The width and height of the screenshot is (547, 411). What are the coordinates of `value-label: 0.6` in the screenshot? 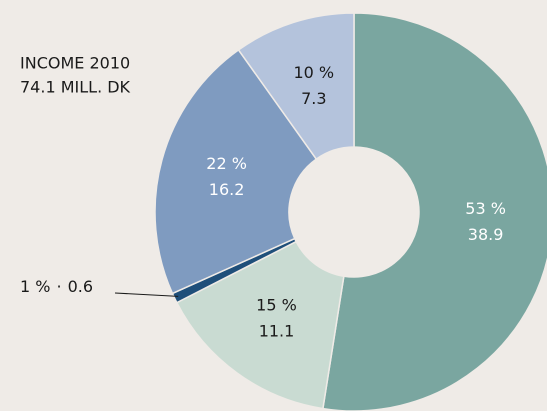 It's located at (80, 286).